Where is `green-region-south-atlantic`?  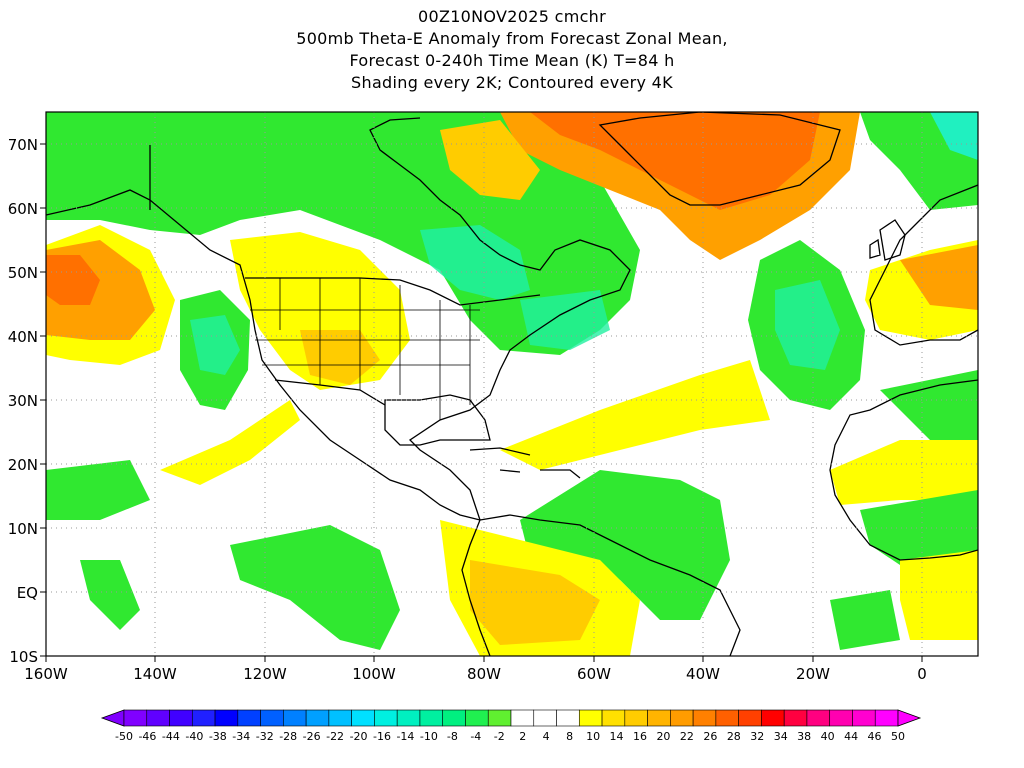
green-region-south-atlantic is located at coordinates (865, 620).